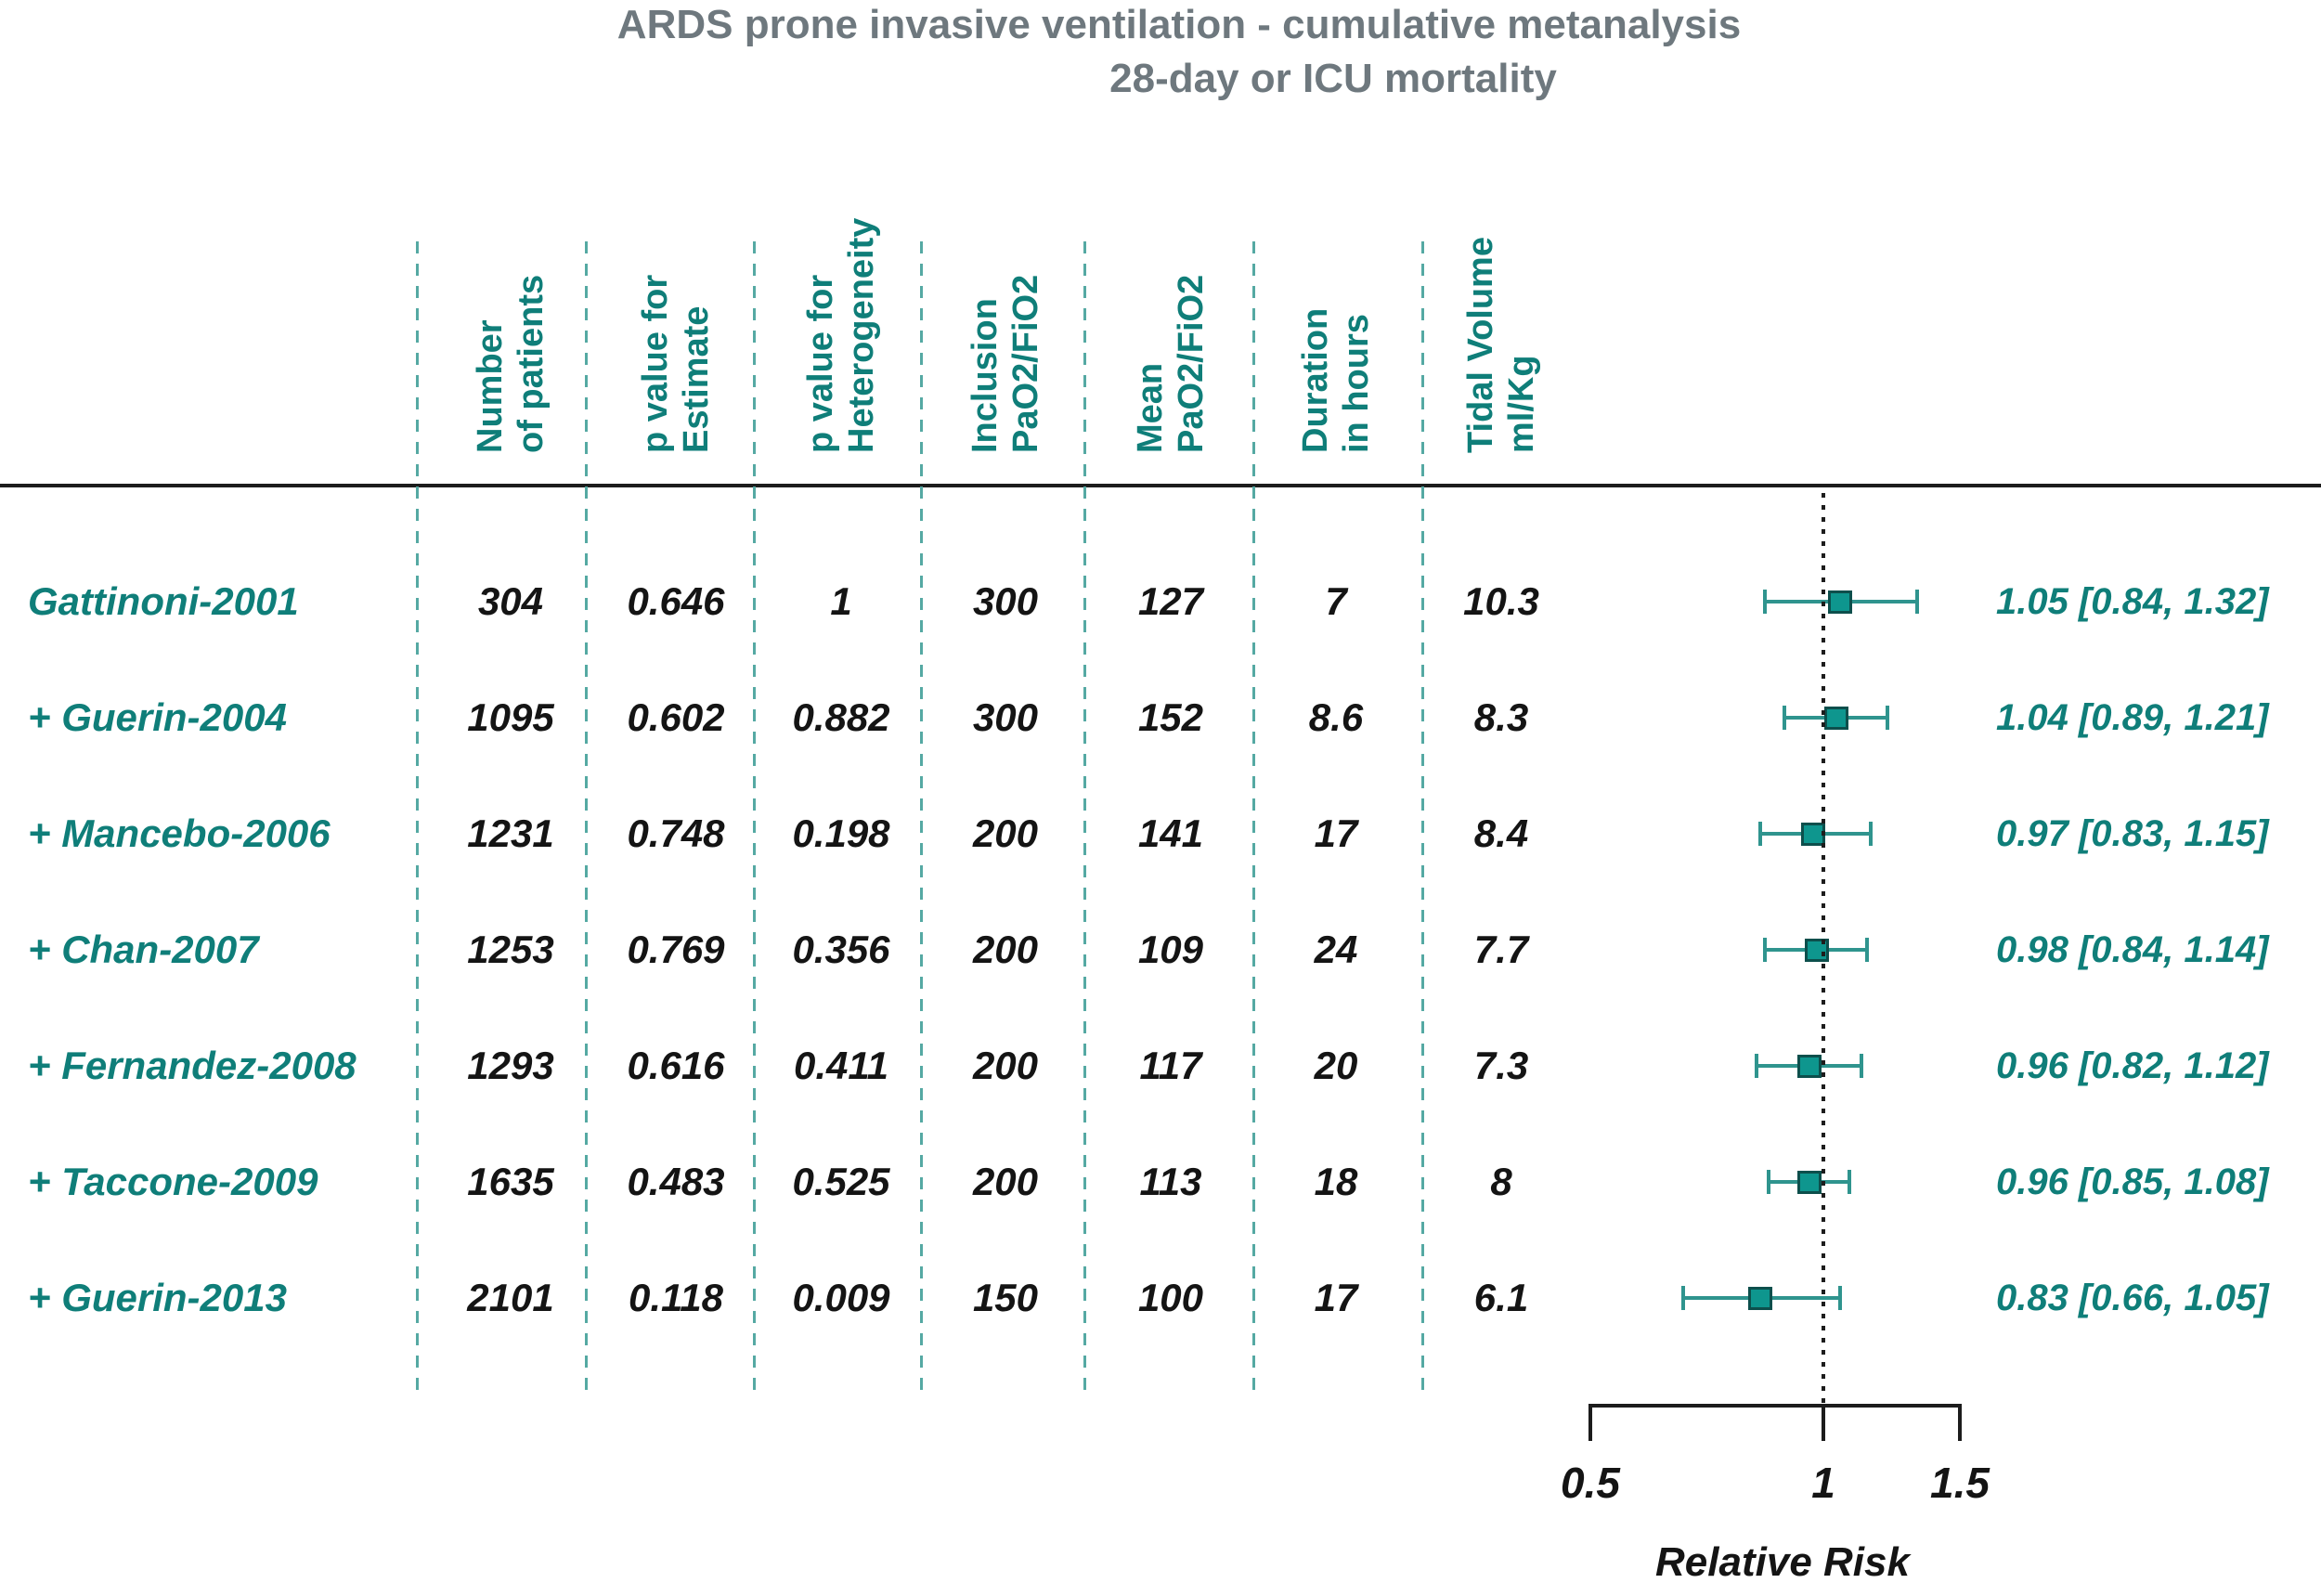  I want to click on cell-value: 141, so click(1171, 833).